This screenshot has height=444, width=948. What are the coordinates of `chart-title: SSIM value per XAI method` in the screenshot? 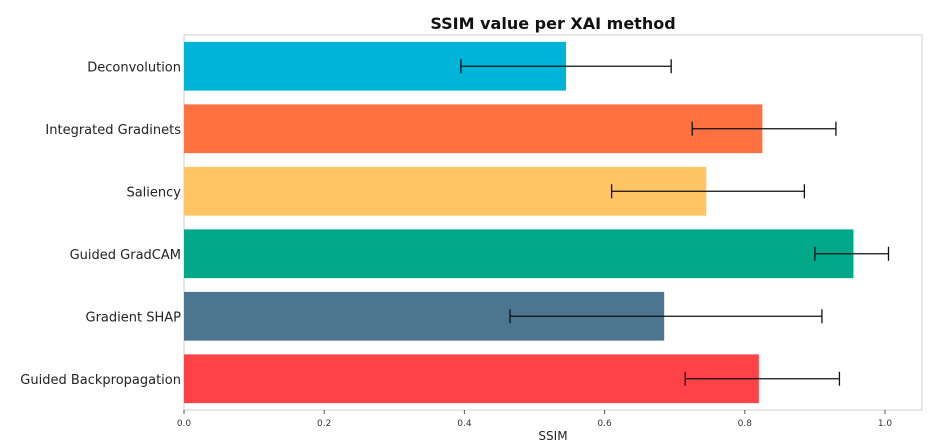 It's located at (552, 23).